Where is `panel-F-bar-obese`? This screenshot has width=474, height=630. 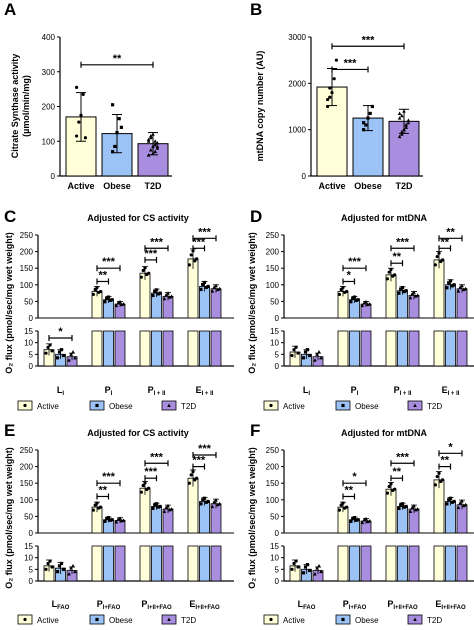
panel-F-bar-obese is located at coordinates (450, 517).